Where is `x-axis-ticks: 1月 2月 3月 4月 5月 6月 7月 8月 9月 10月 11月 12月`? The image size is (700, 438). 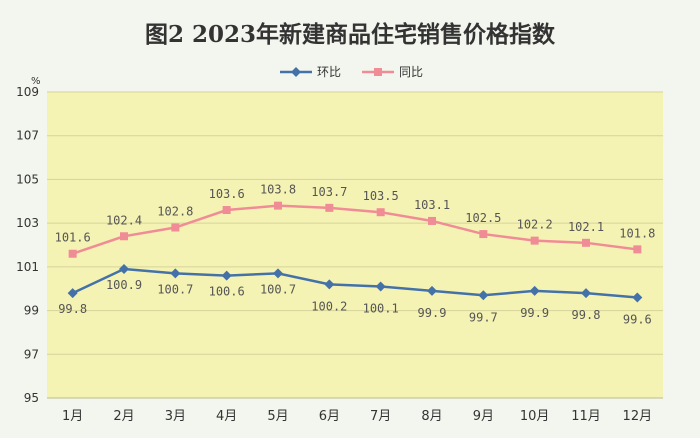
x-axis-ticks: 1月 2月 3月 4月 5月 6月 7月 8月 9月 10月 11月 12月 is located at coordinates (357, 416).